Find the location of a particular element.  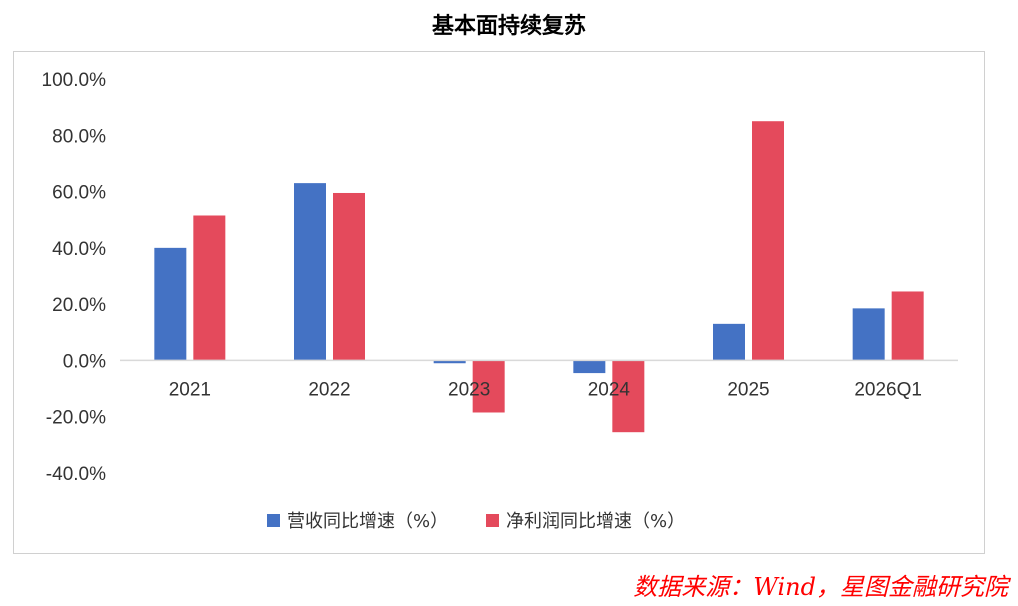

y-tick-label: -40.0% is located at coordinates (76, 474).